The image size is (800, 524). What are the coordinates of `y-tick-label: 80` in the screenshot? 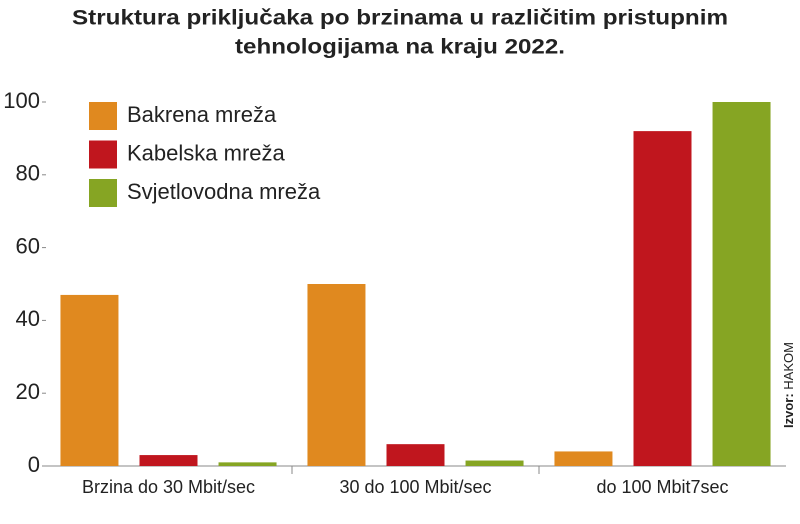 It's located at (28, 173).